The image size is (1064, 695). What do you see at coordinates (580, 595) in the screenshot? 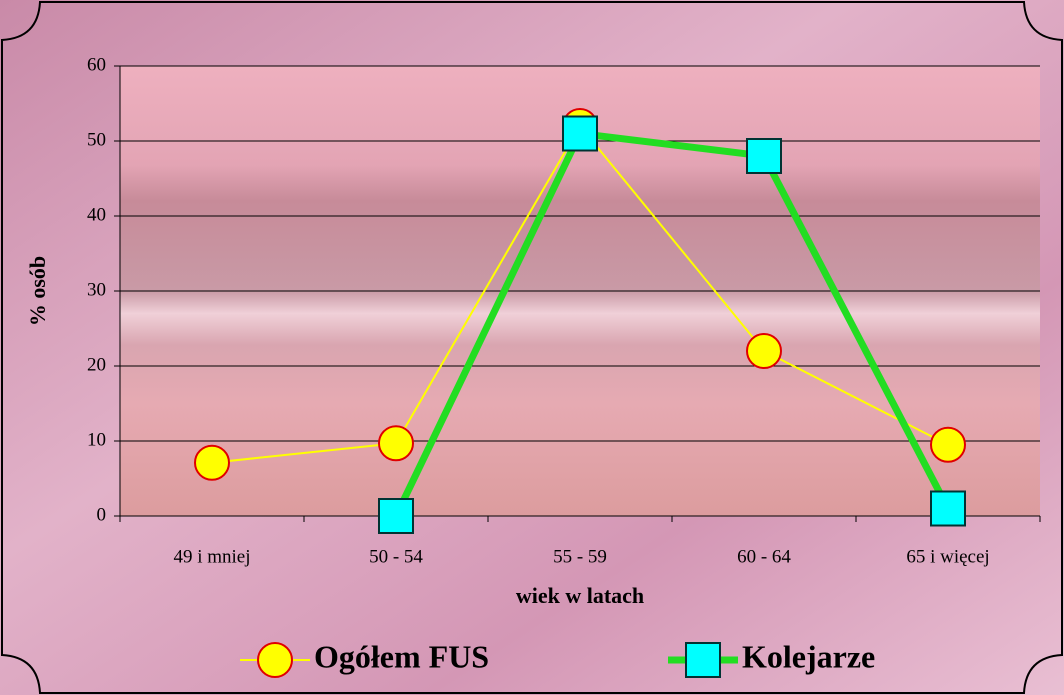
I see `x-axis-title: wiek w latach` at bounding box center [580, 595].